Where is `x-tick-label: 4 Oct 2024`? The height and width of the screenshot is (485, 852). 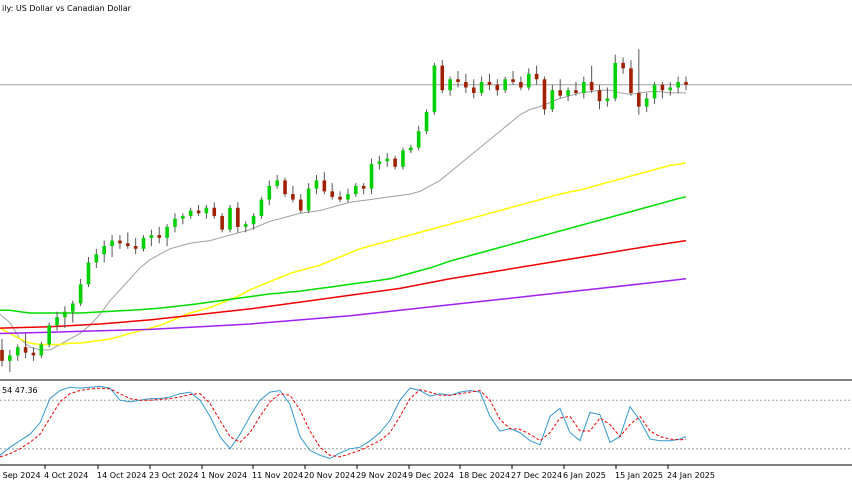
x-tick-label: 4 Oct 2024 is located at coordinates (66, 475).